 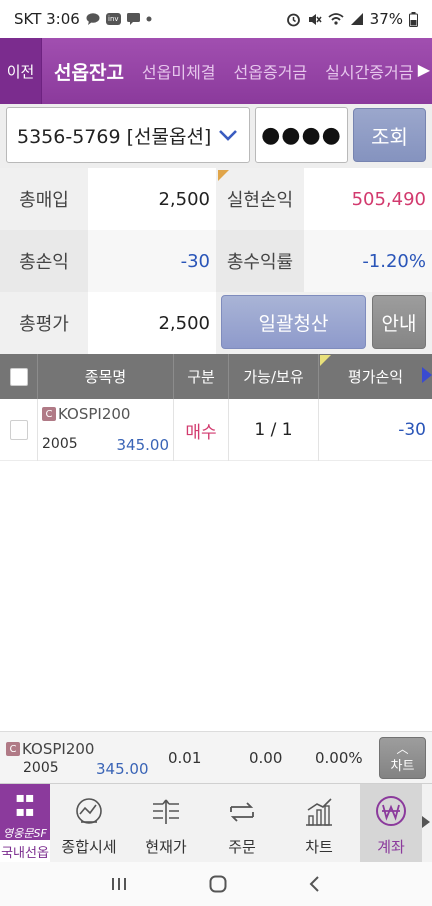 I want to click on screen-tab-bar: 이전 선옵잔고 선옵미체결 선옵증거금 실시간증거금 ▶, so click(x=216, y=71).